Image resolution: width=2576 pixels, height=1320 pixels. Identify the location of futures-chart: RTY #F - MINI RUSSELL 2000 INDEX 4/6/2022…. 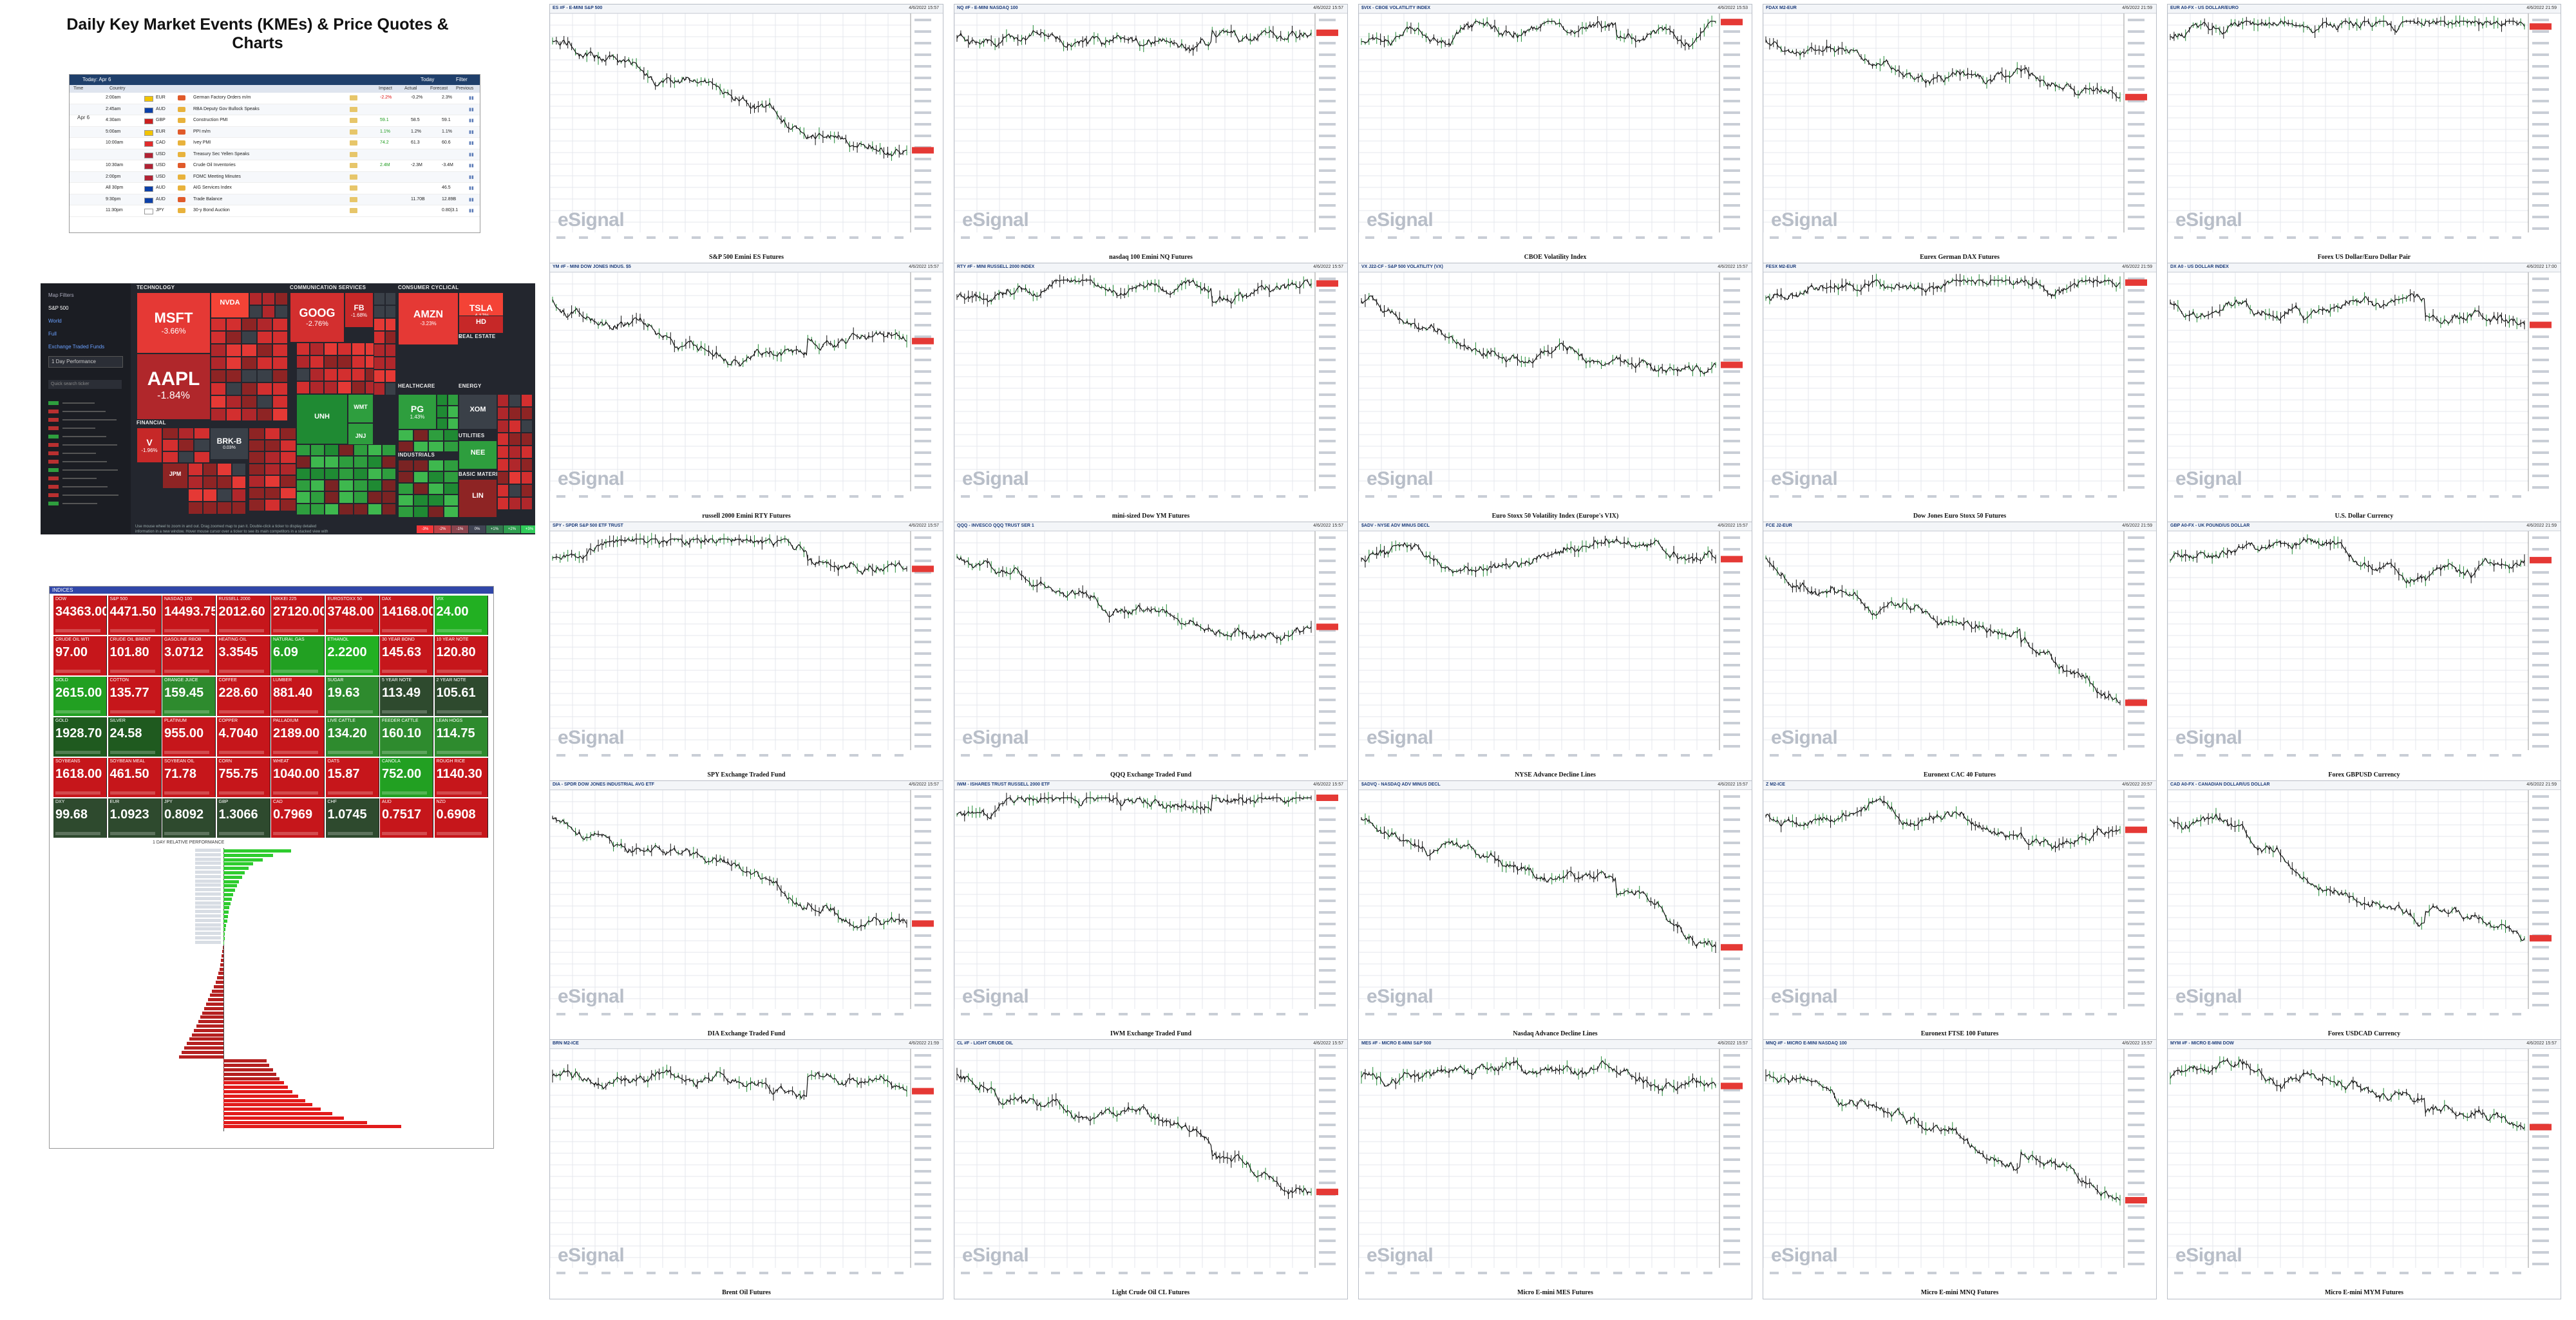
(1151, 393).